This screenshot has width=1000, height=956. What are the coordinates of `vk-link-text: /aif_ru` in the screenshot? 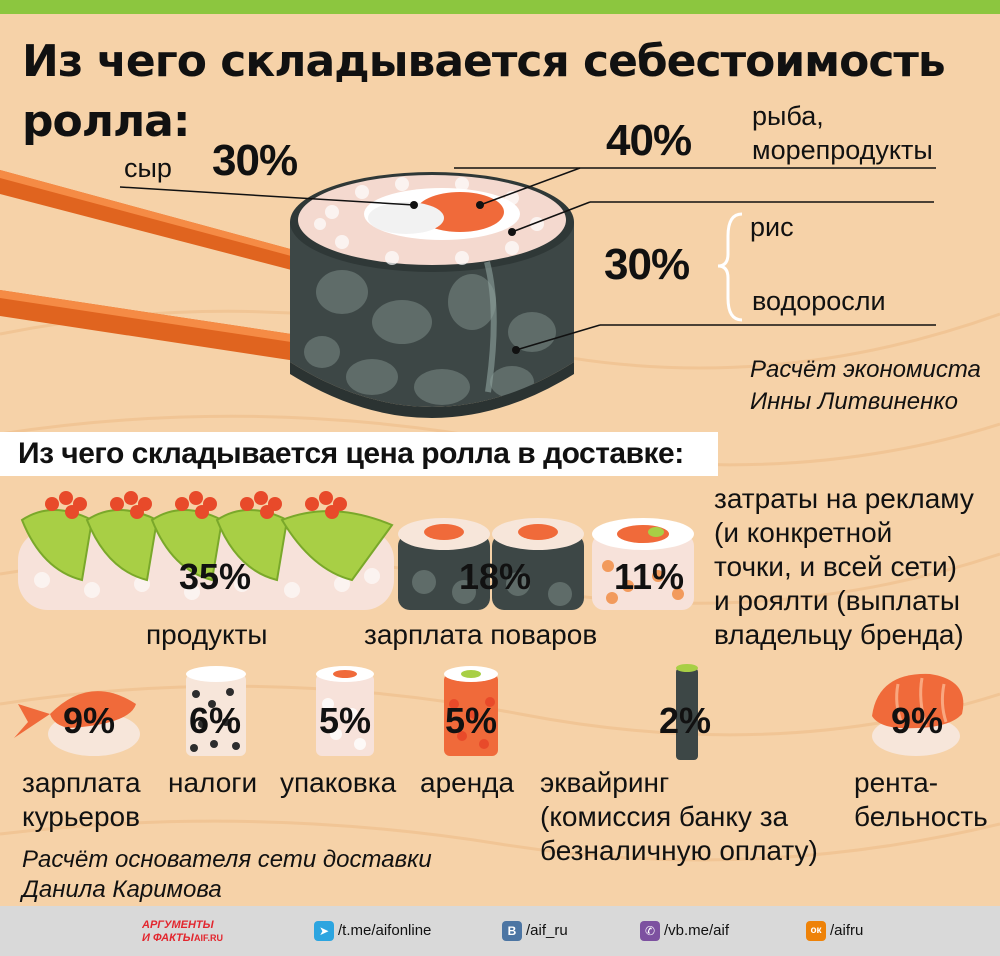 It's located at (547, 930).